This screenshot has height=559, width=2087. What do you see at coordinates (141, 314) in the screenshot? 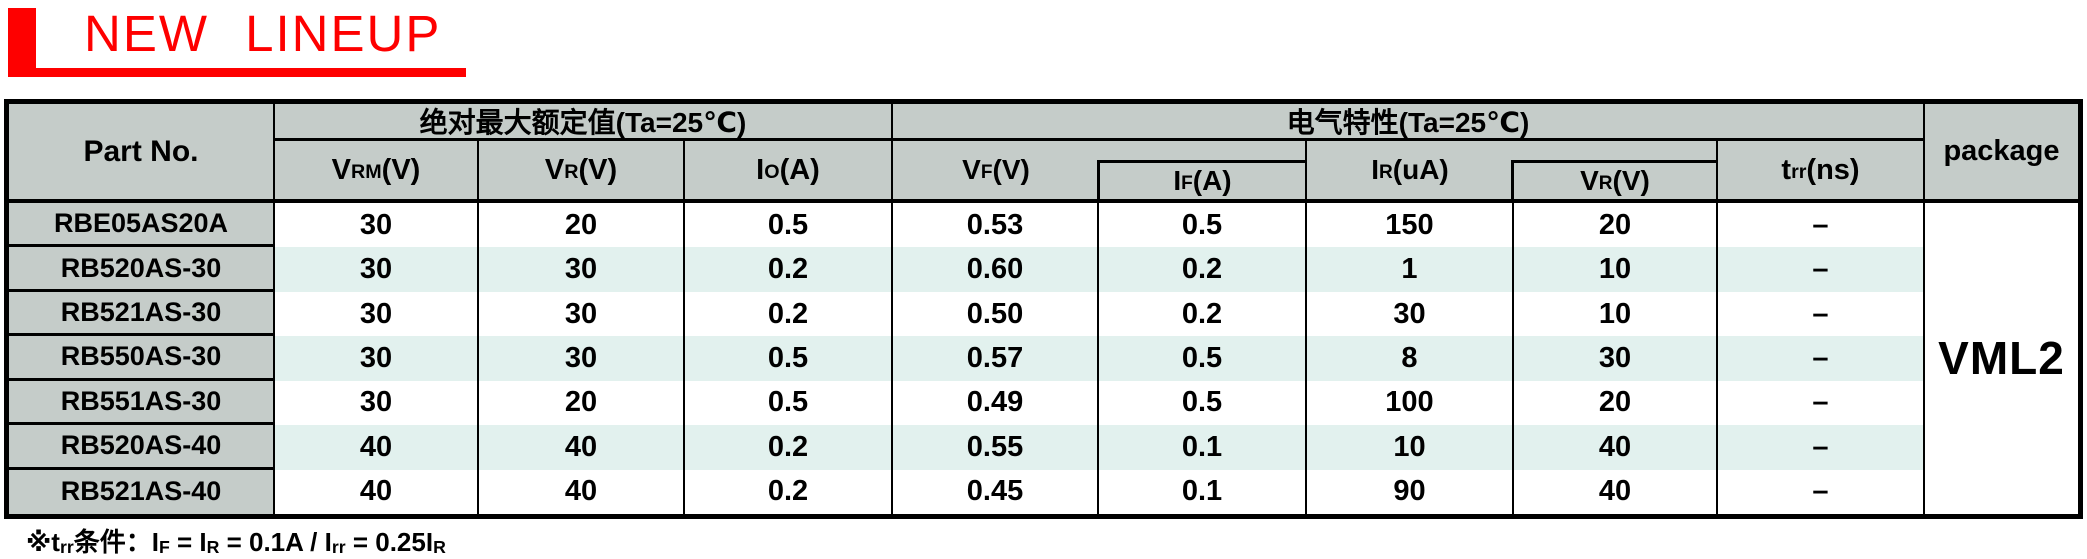
I see `part-no-cell: RB521AS-30` at bounding box center [141, 314].